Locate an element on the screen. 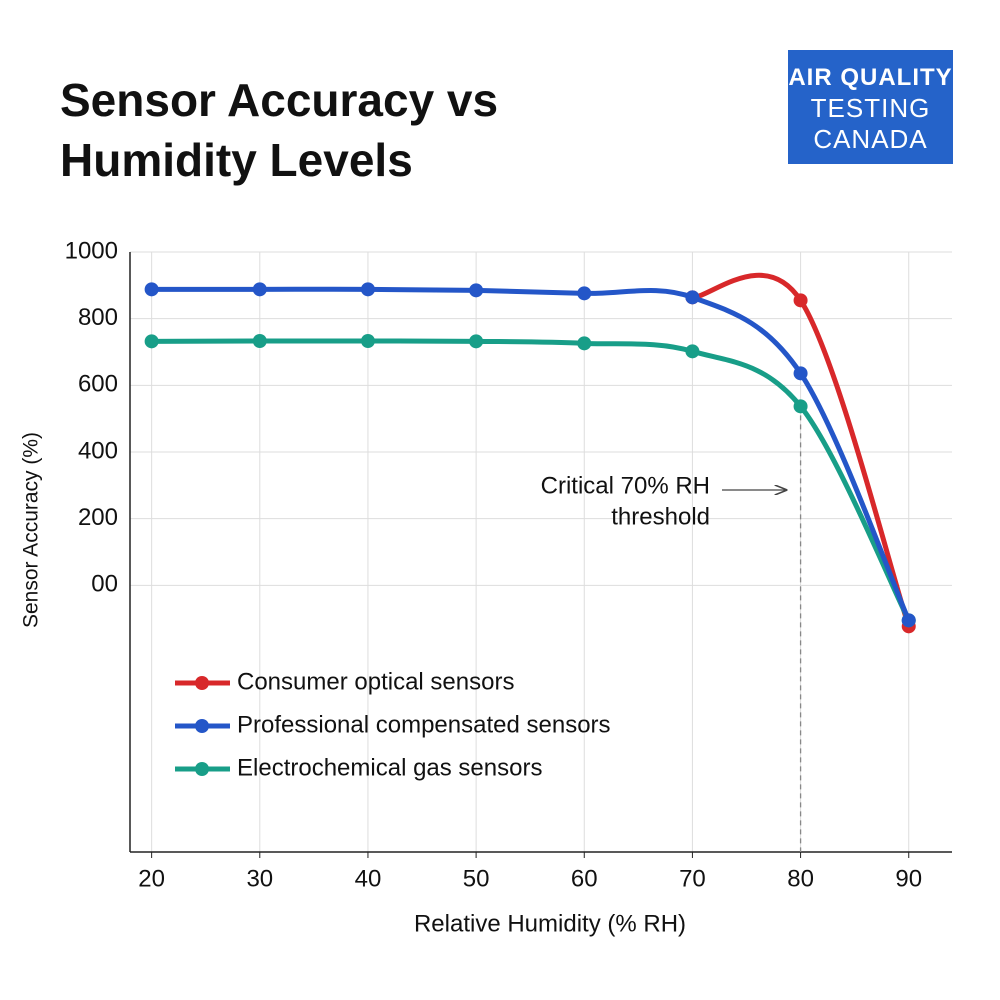 The width and height of the screenshot is (1000, 1000). x-tick-label: 20 is located at coordinates (151, 878).